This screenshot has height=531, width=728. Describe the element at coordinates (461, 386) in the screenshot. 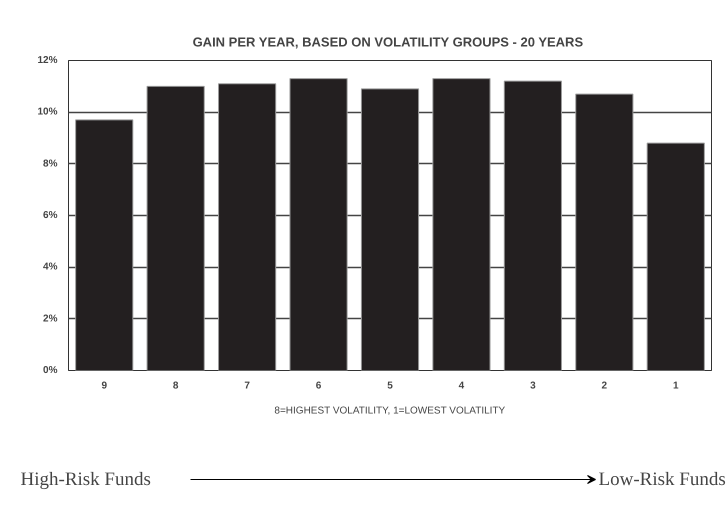

I see `x-tick-label: 4` at that location.